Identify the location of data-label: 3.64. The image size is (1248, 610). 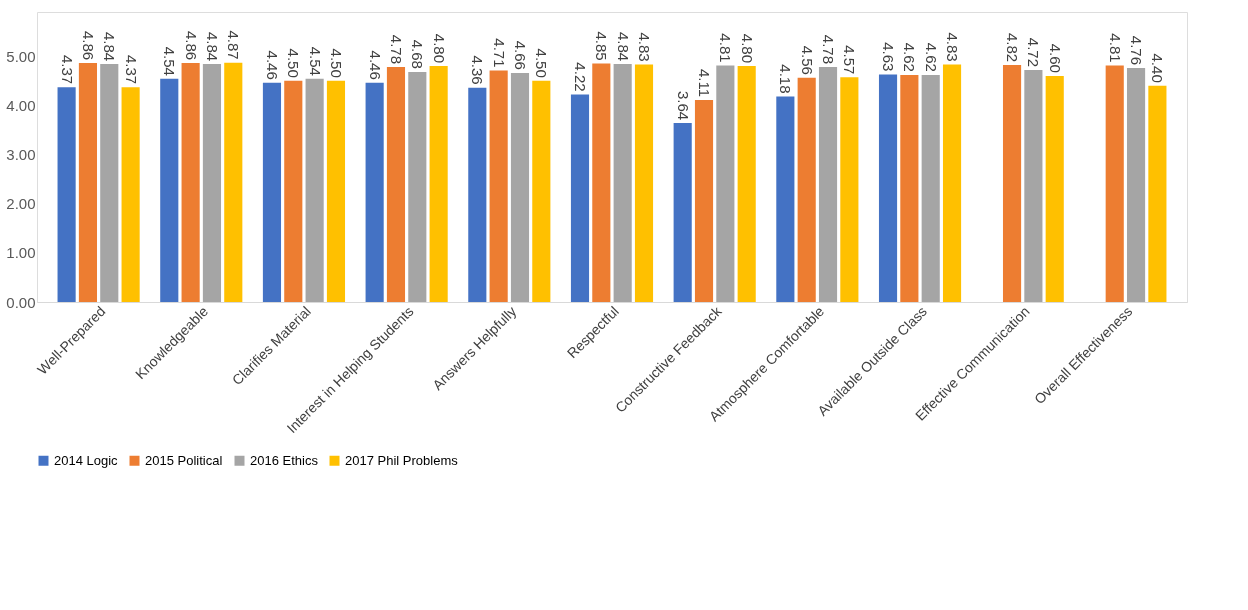
(683, 105).